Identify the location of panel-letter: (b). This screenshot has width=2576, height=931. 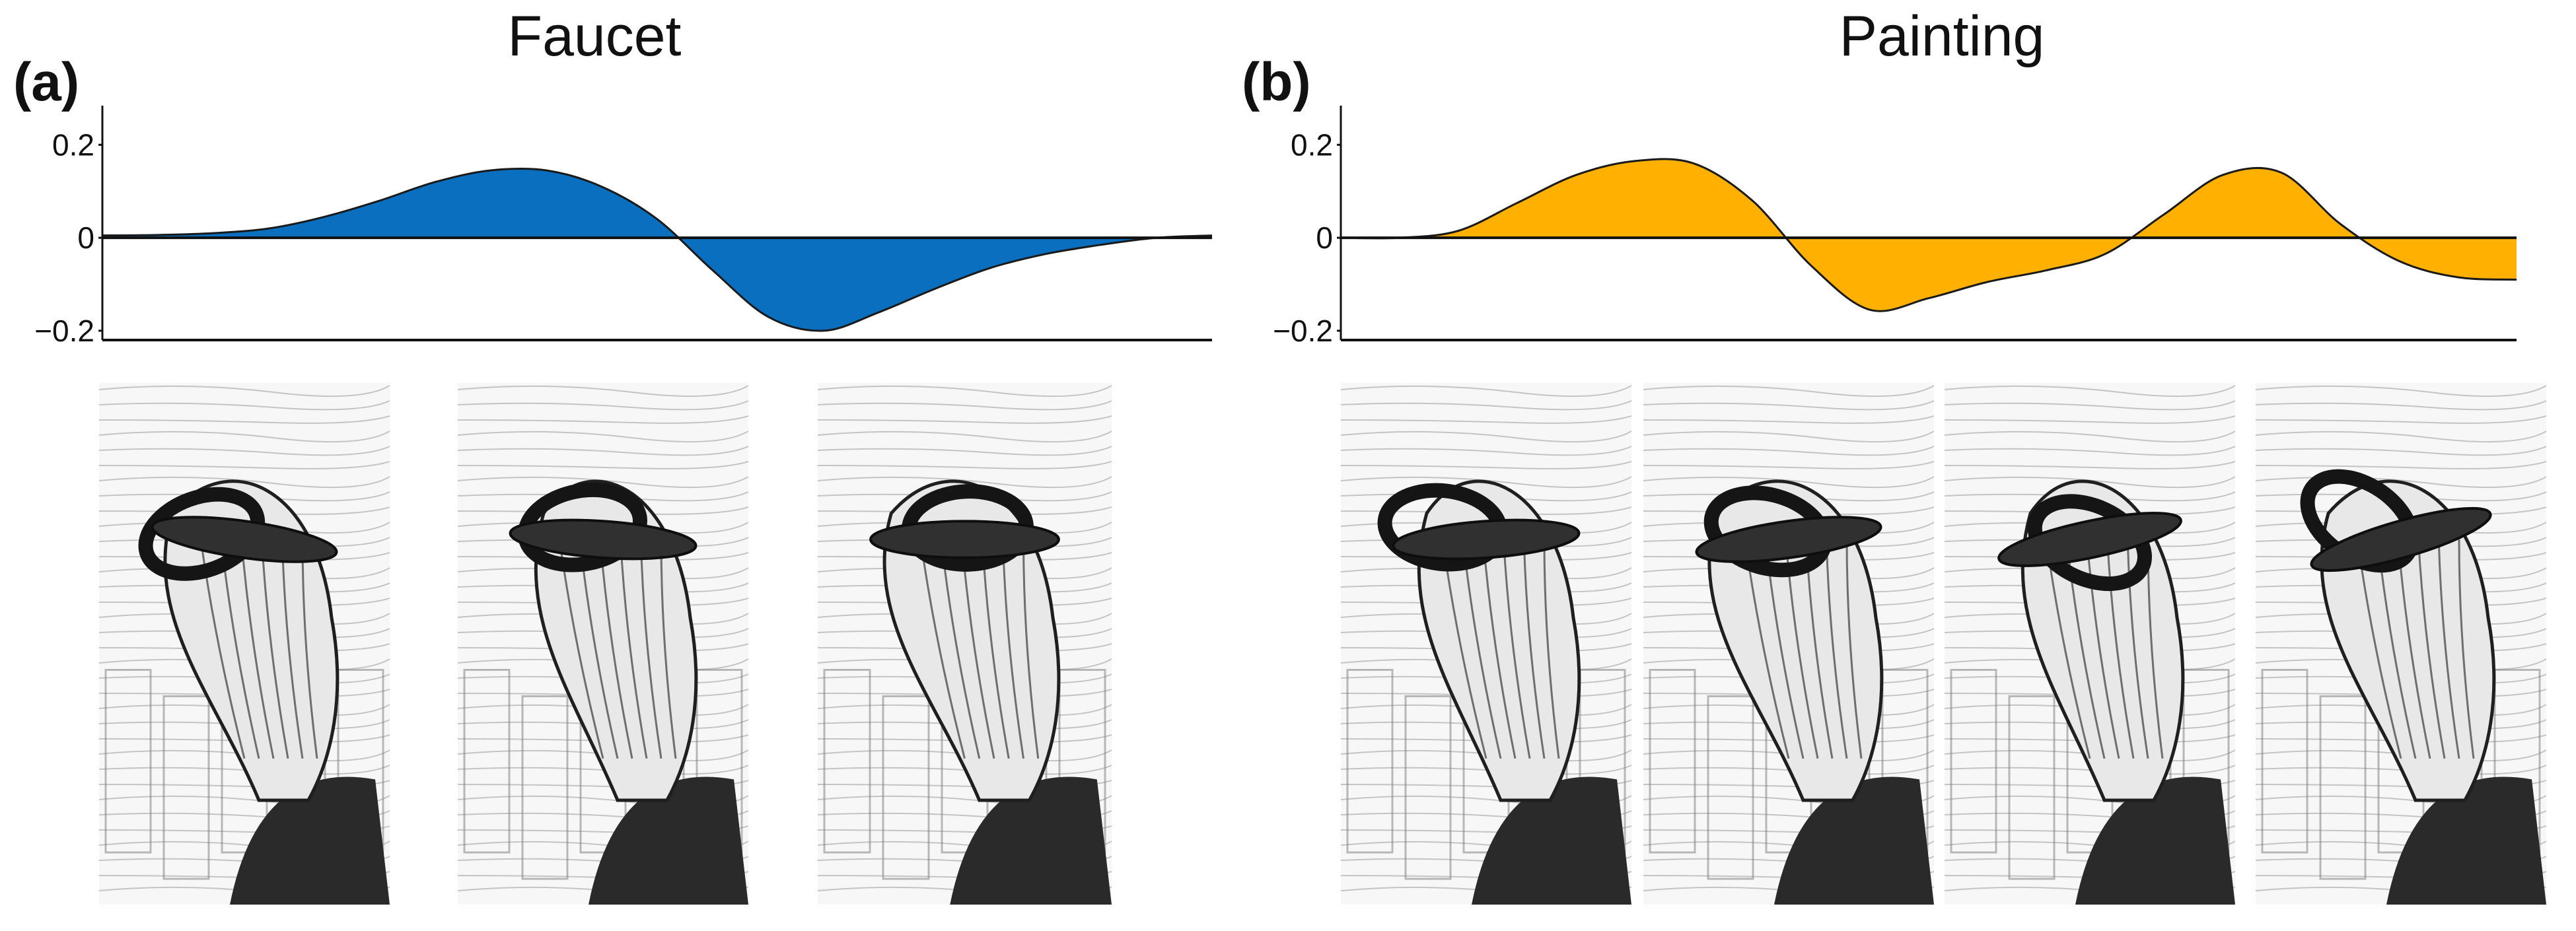
(1277, 82).